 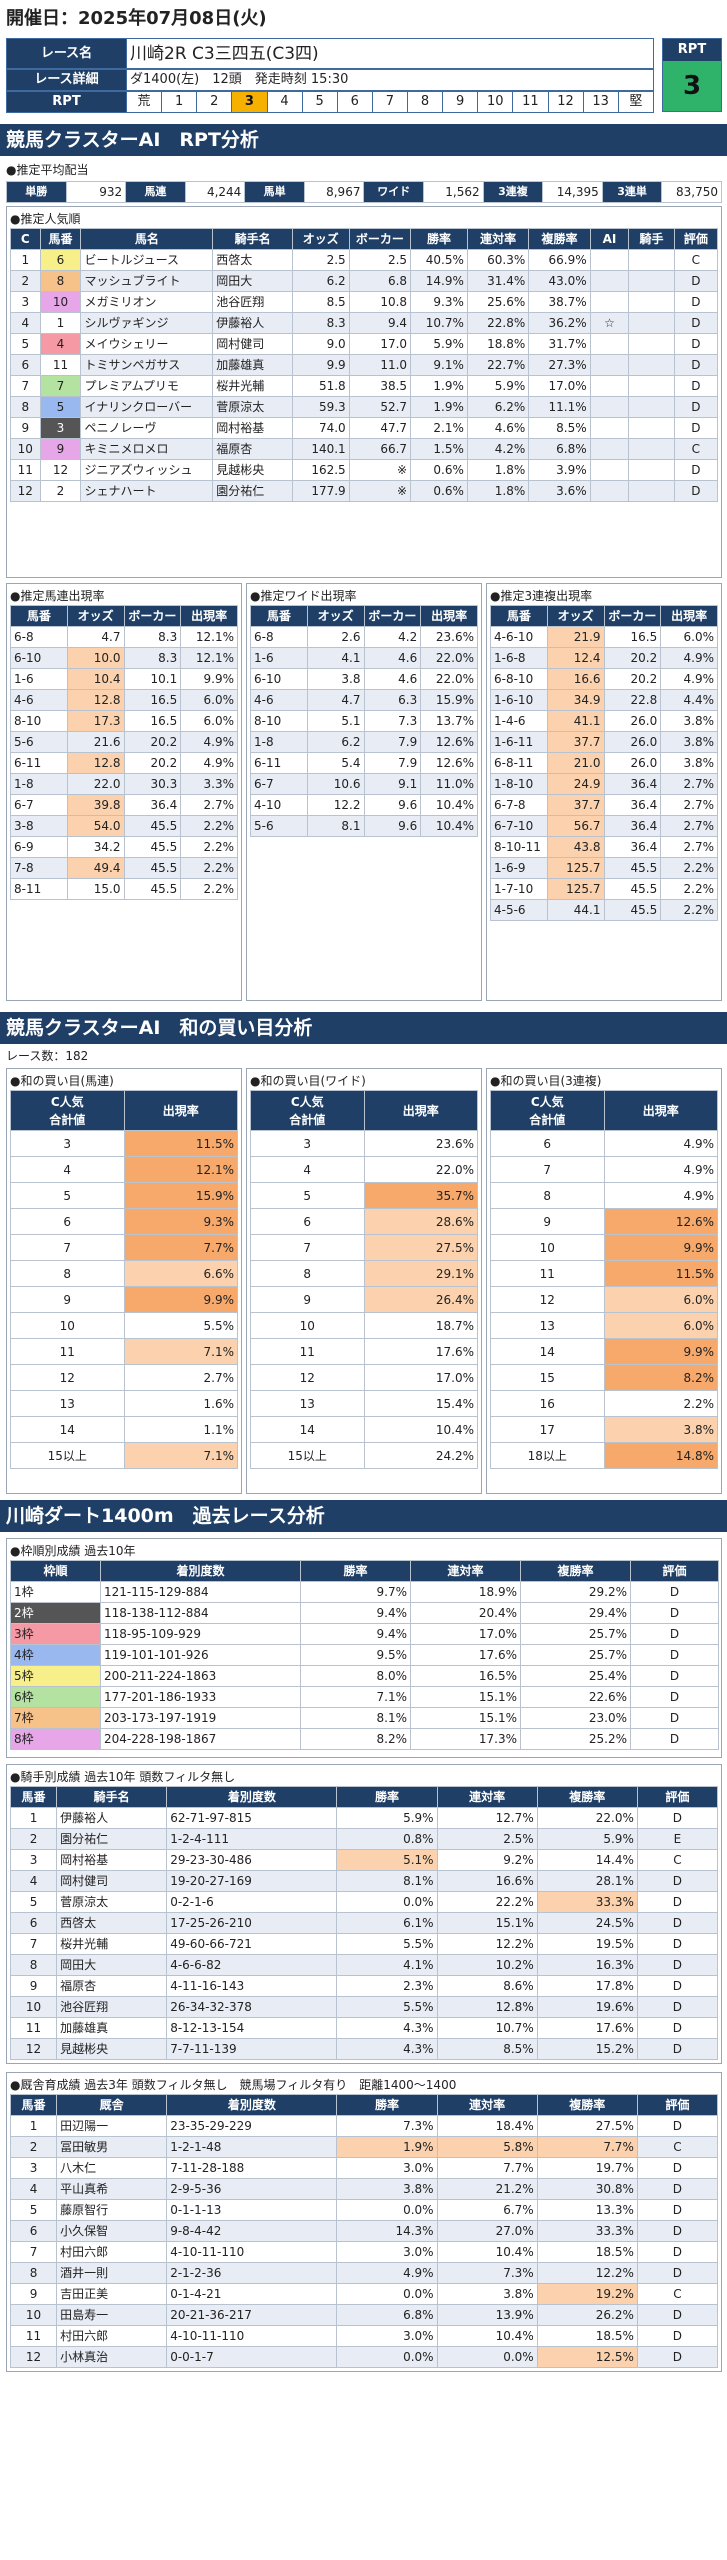 What do you see at coordinates (575, 1676) in the screenshot?
I see `table-cell: 25.4%` at bounding box center [575, 1676].